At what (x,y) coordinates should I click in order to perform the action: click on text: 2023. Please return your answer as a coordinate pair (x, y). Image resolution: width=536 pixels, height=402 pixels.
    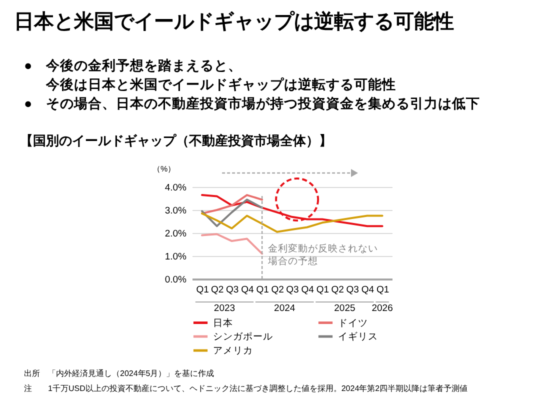
    Looking at the image, I should click on (225, 308).